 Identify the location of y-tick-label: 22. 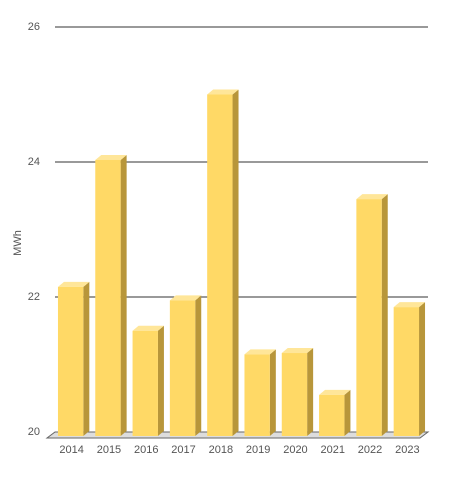
(34, 297).